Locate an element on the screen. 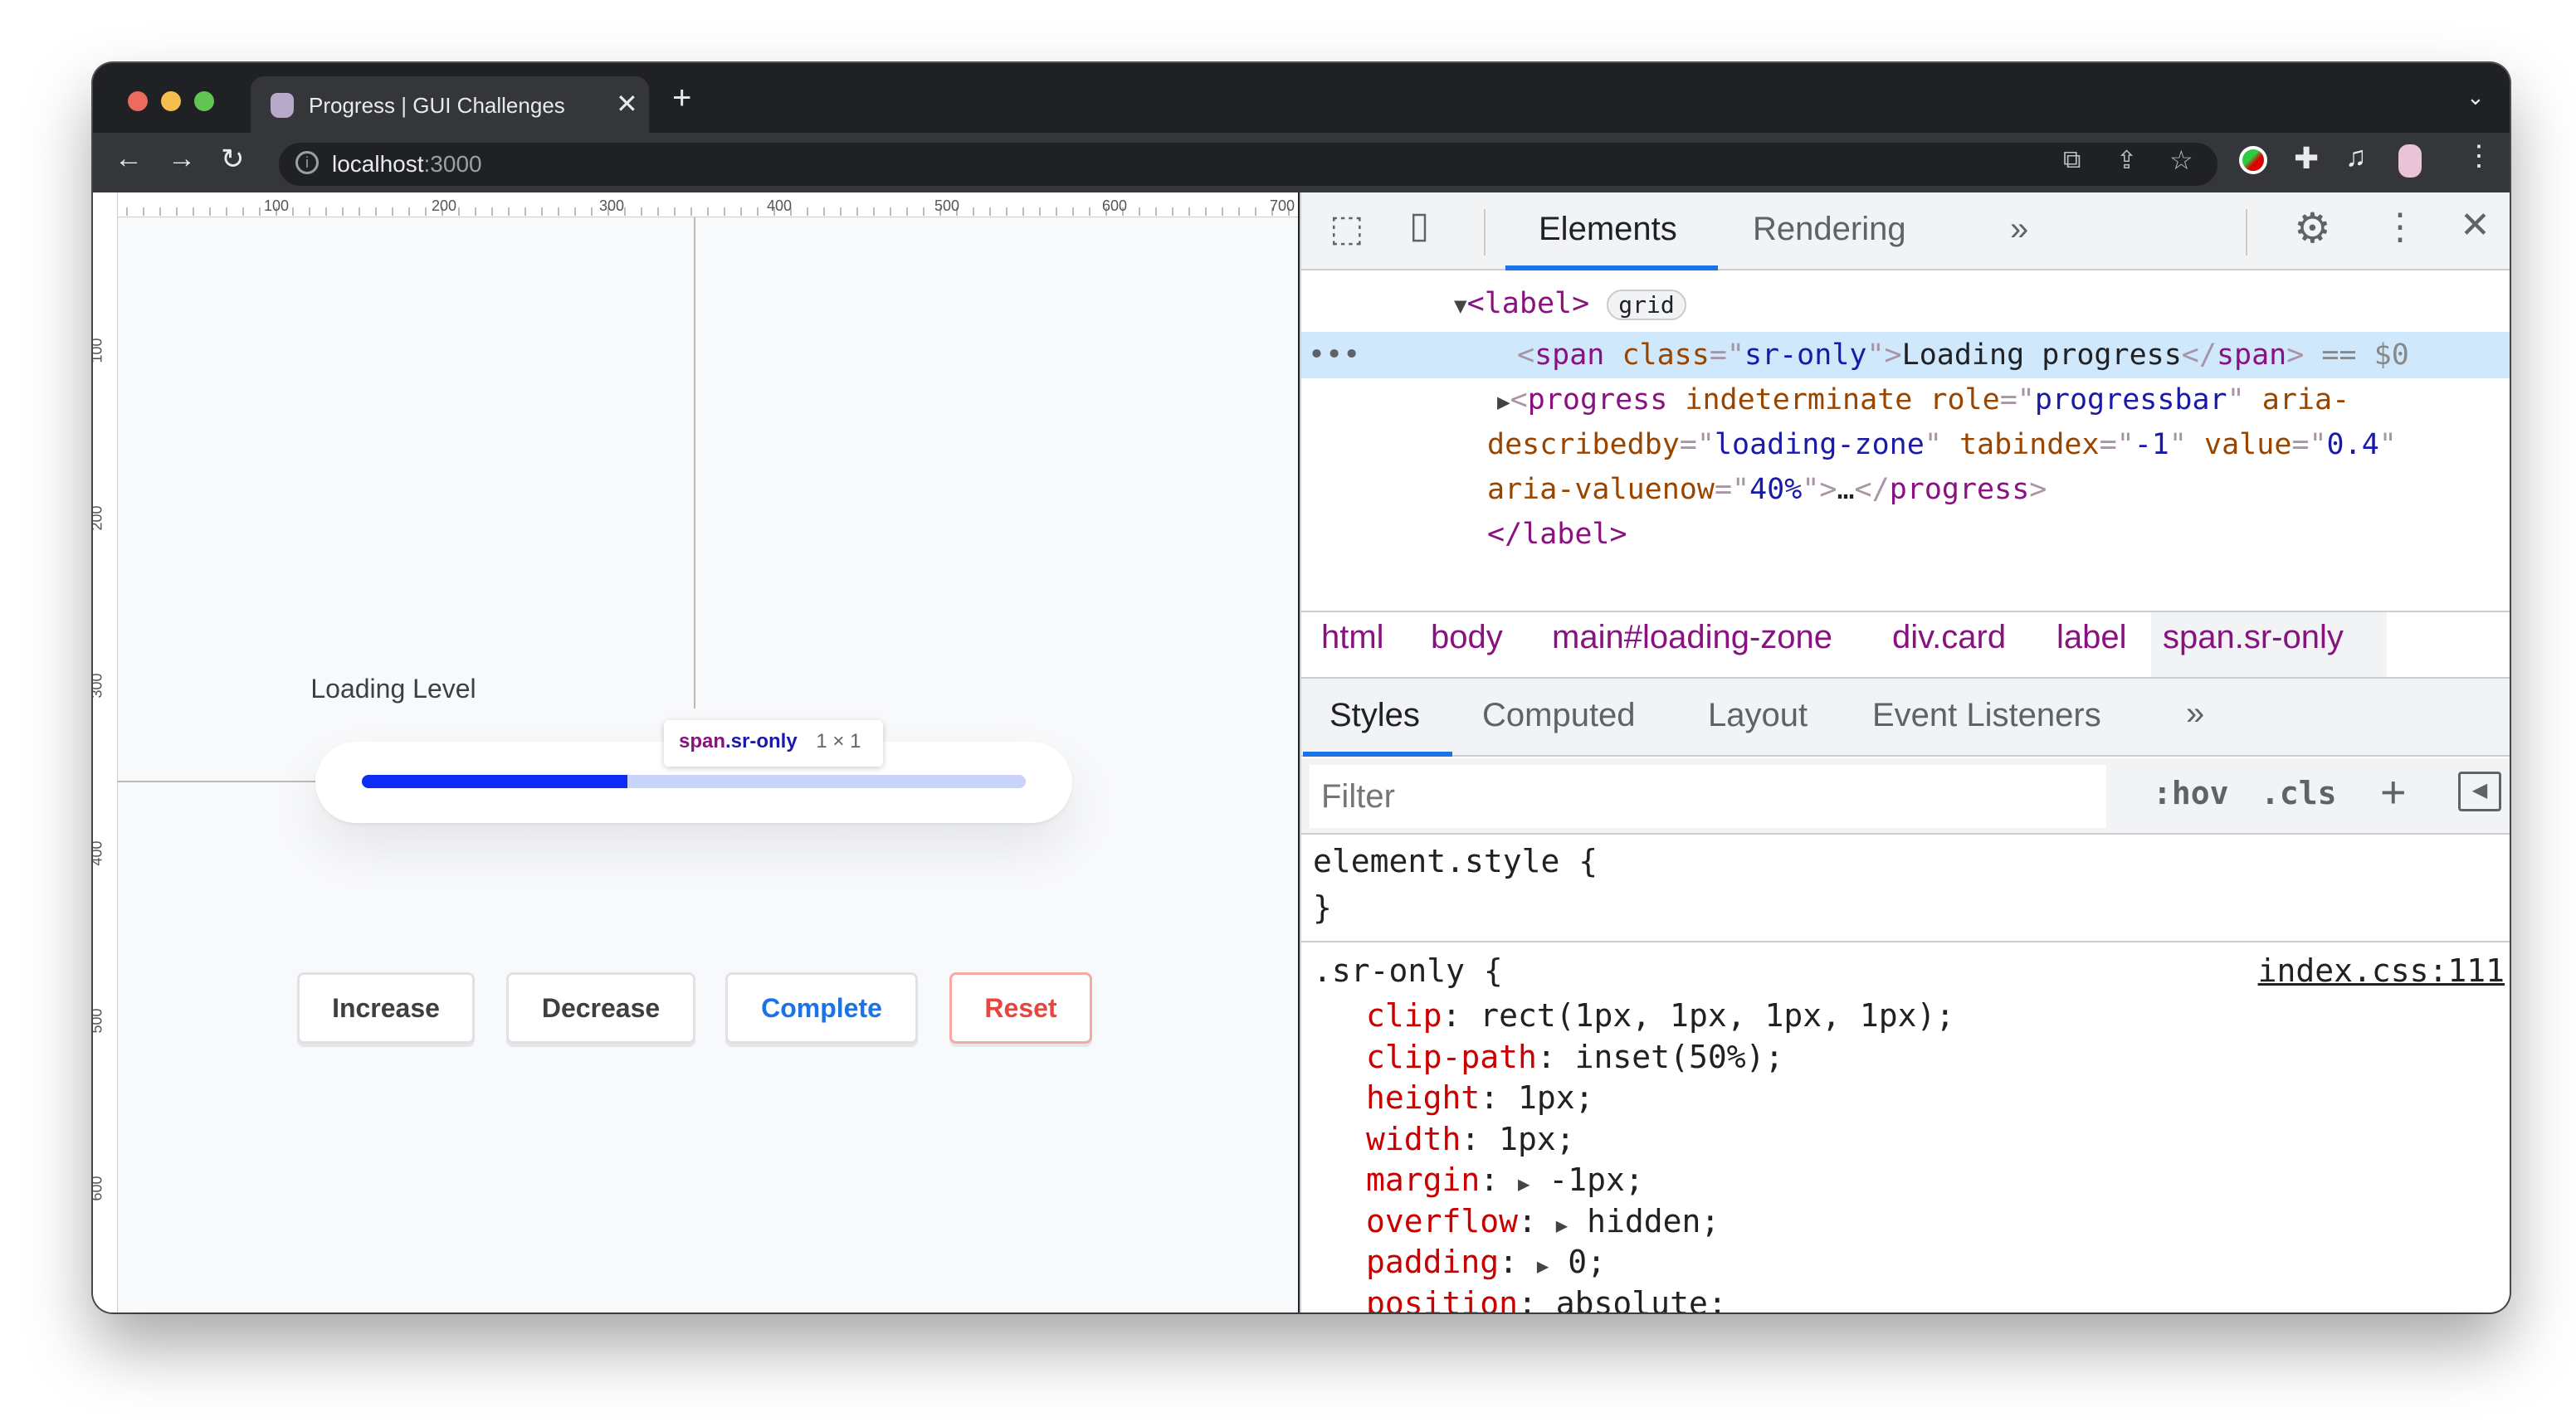 This screenshot has height=1422, width=2576. styles-filter-input is located at coordinates (1708, 796).